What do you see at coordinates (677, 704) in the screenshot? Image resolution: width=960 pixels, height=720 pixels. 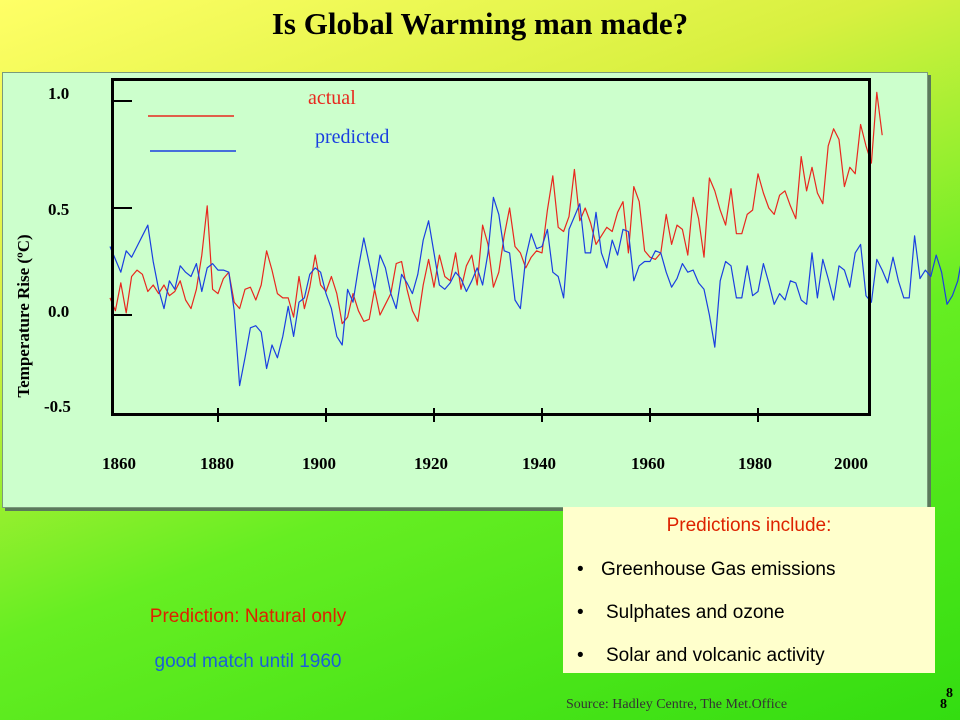 I see `source-credit: Source: Hadley Centre, The Met.Office` at bounding box center [677, 704].